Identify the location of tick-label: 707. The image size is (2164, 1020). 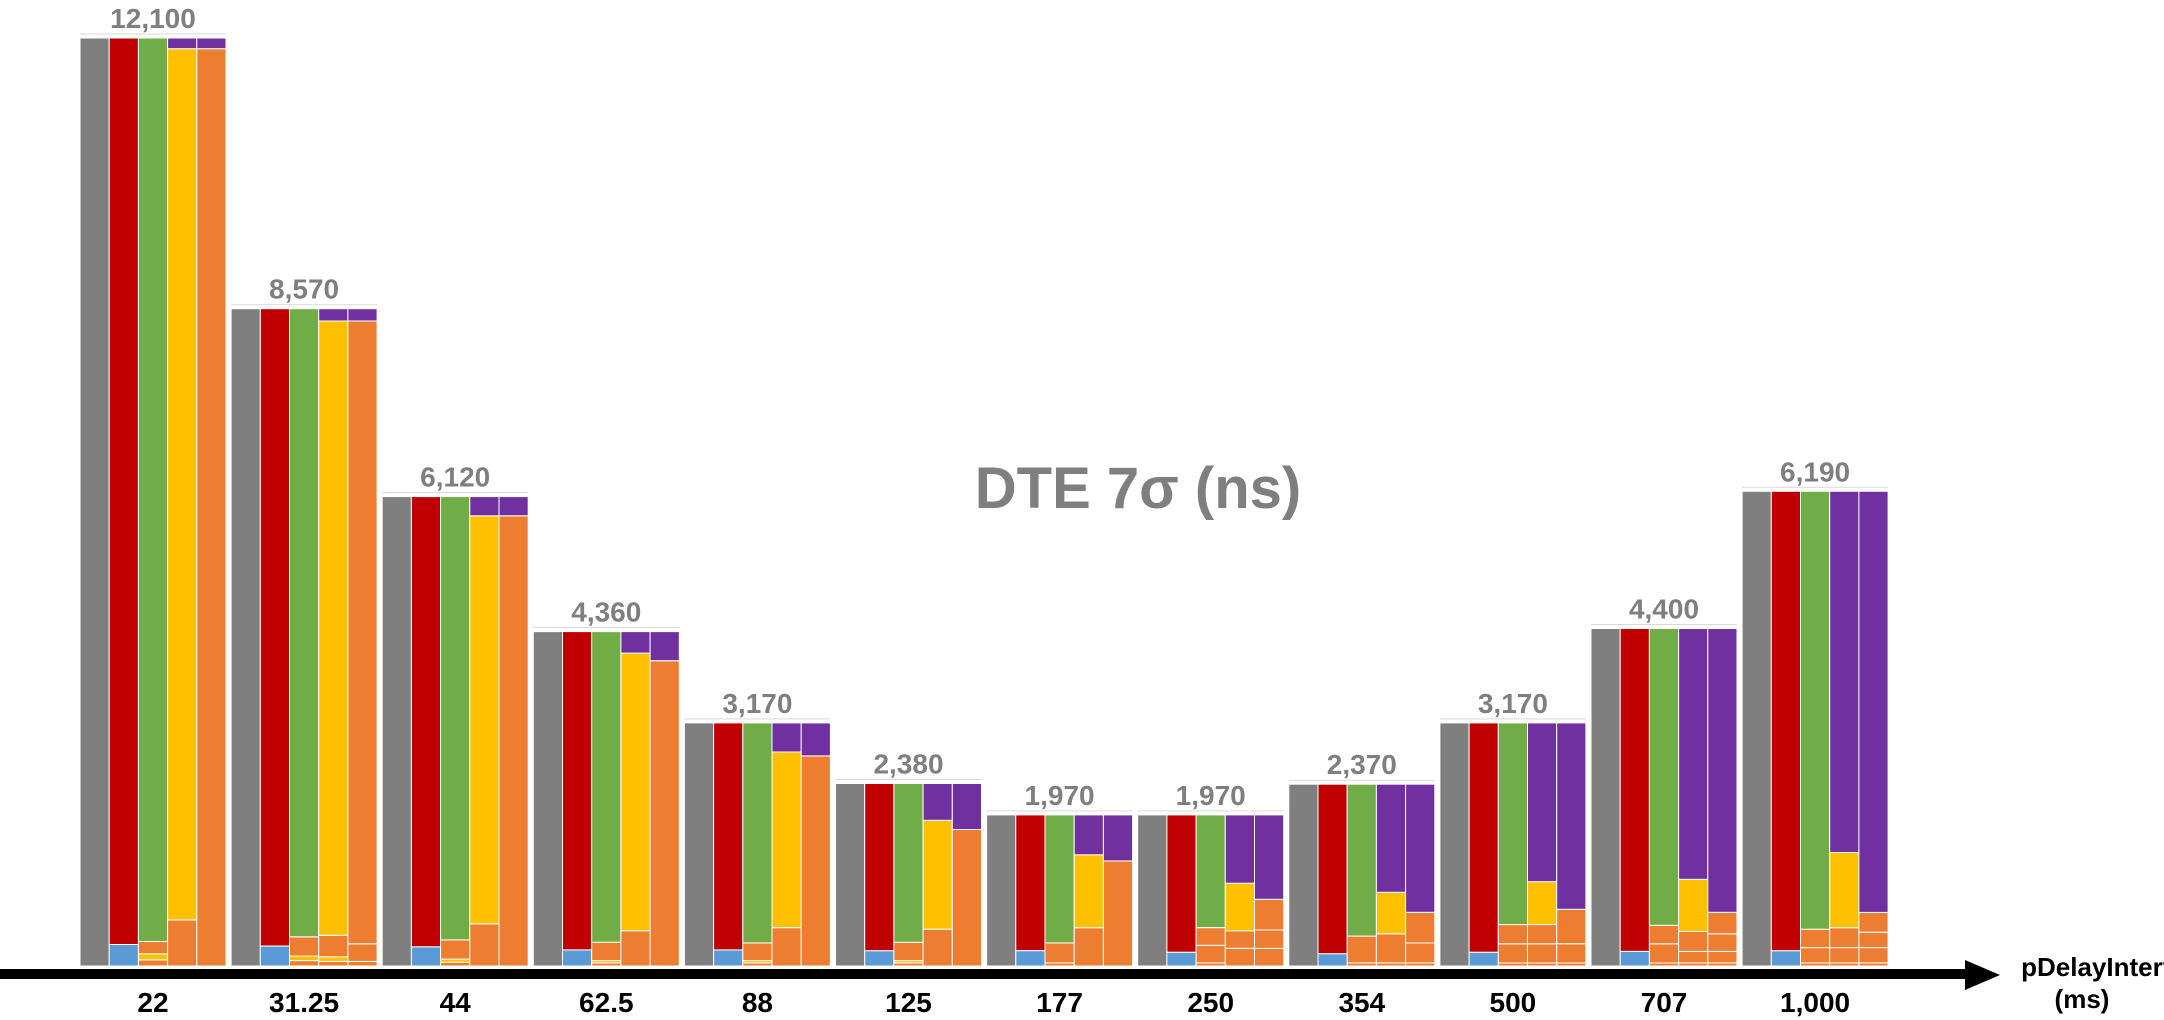
(1664, 1002).